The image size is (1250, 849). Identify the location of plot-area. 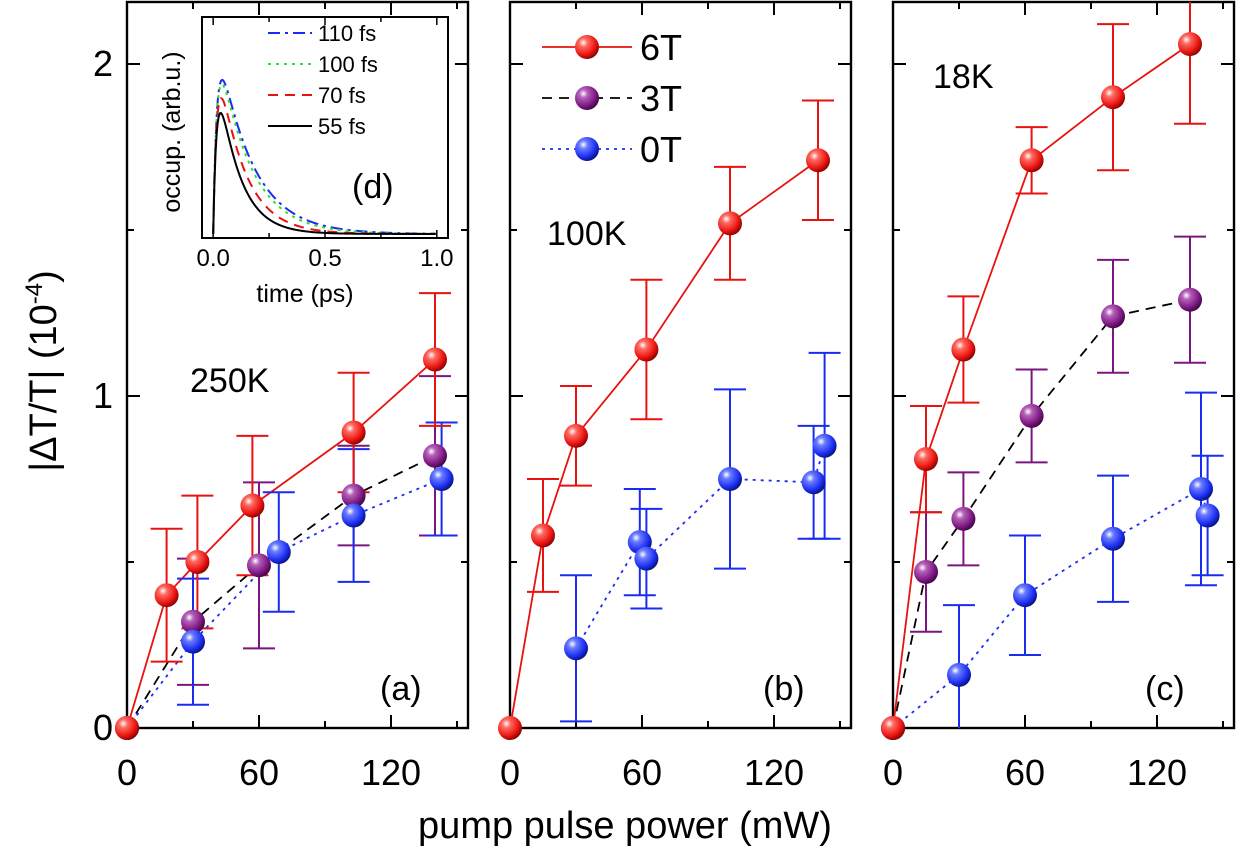
(292, 510).